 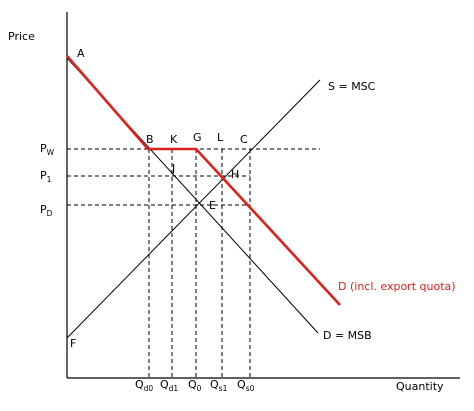 I want to click on point-b-label: B, so click(x=150, y=139).